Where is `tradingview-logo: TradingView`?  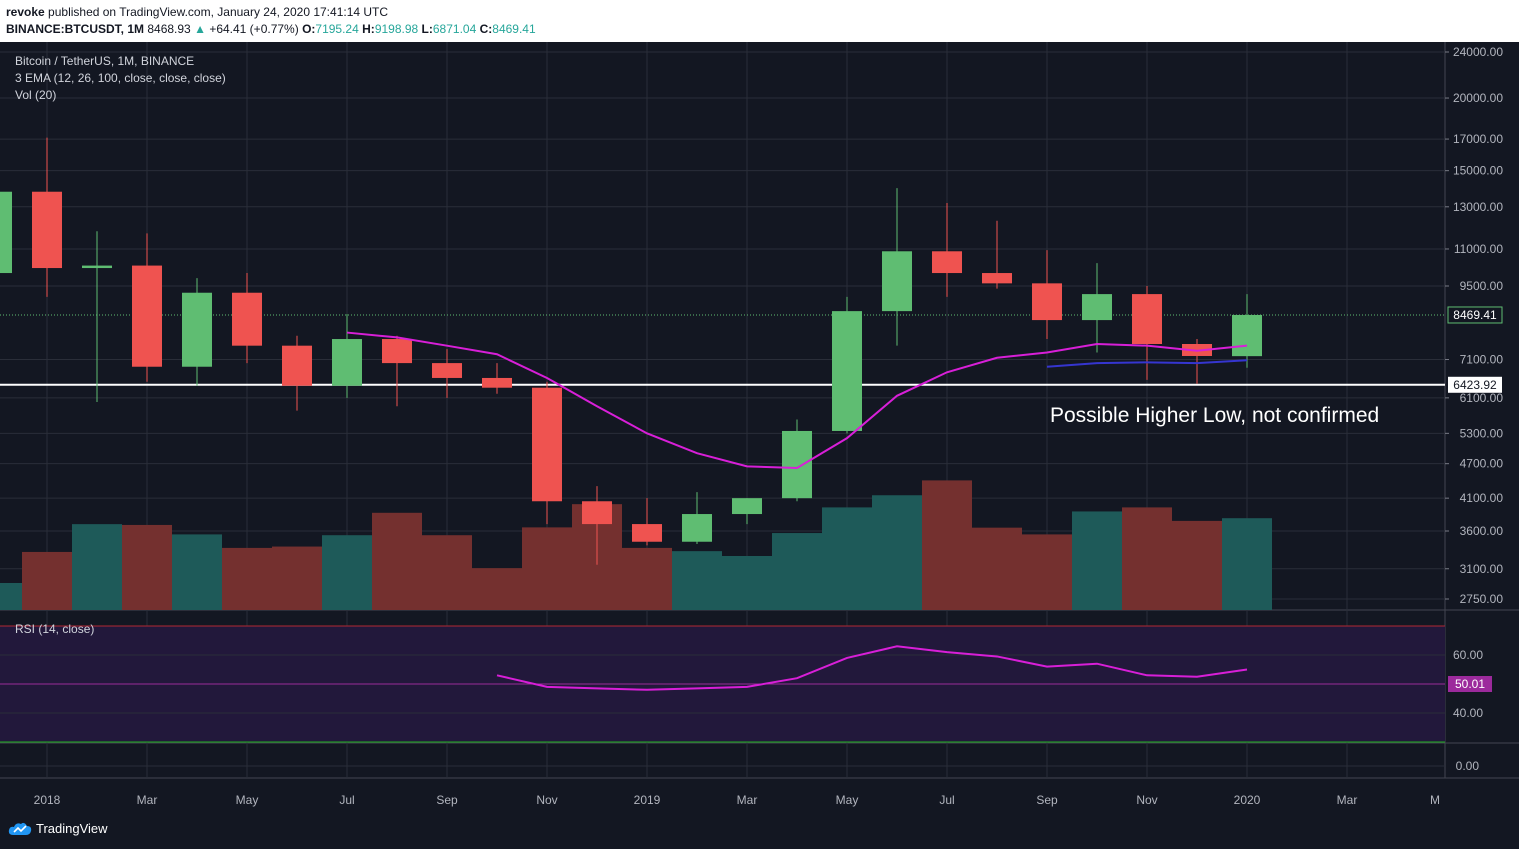 tradingview-logo: TradingView is located at coordinates (58, 828).